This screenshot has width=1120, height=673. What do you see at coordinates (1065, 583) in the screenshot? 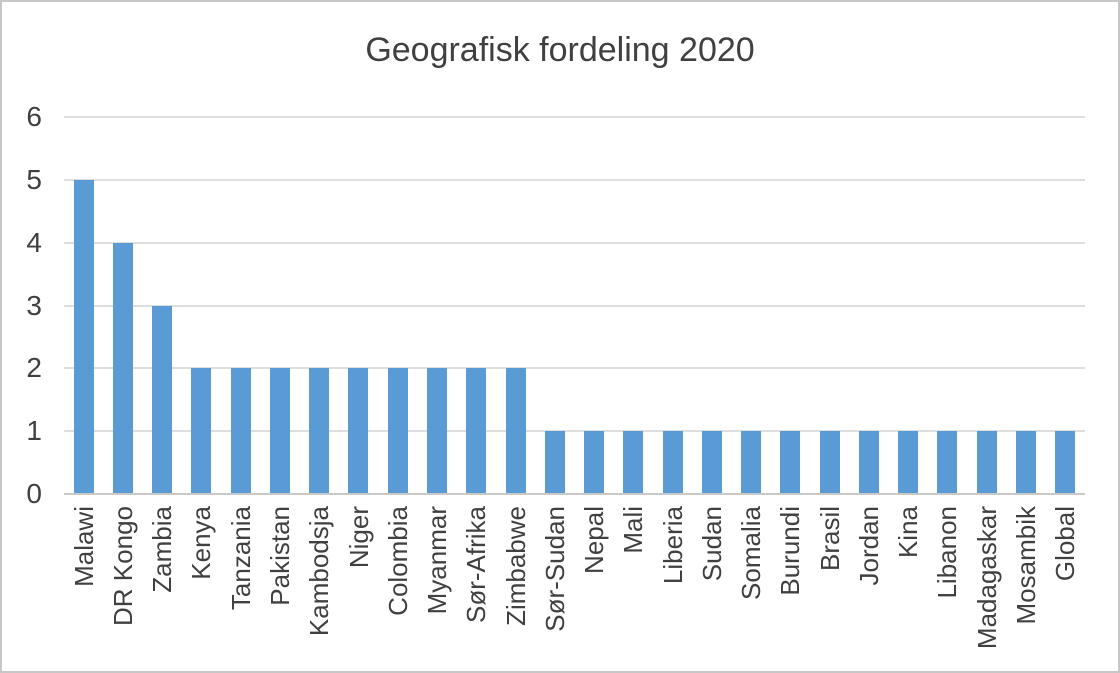
I see `x-slot: Global` at bounding box center [1065, 583].